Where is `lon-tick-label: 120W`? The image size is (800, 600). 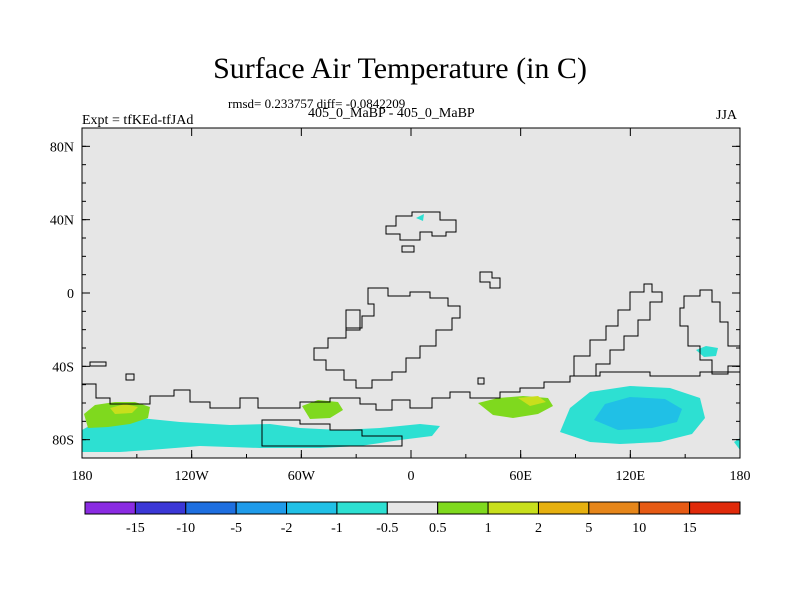 lon-tick-label: 120W is located at coordinates (192, 476).